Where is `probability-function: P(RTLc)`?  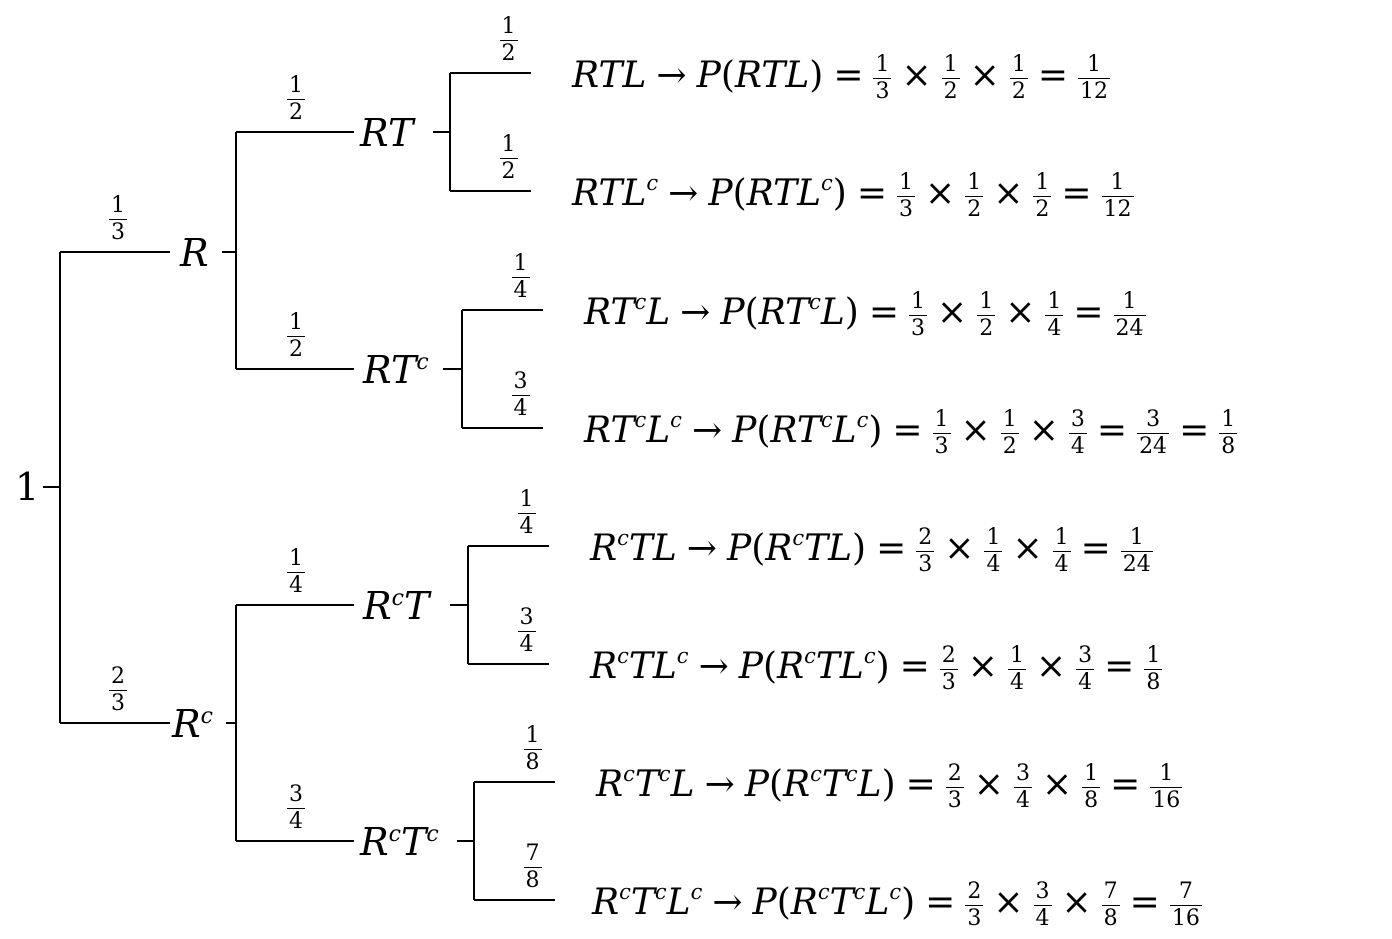
probability-function: P(RTLc) is located at coordinates (777, 193).